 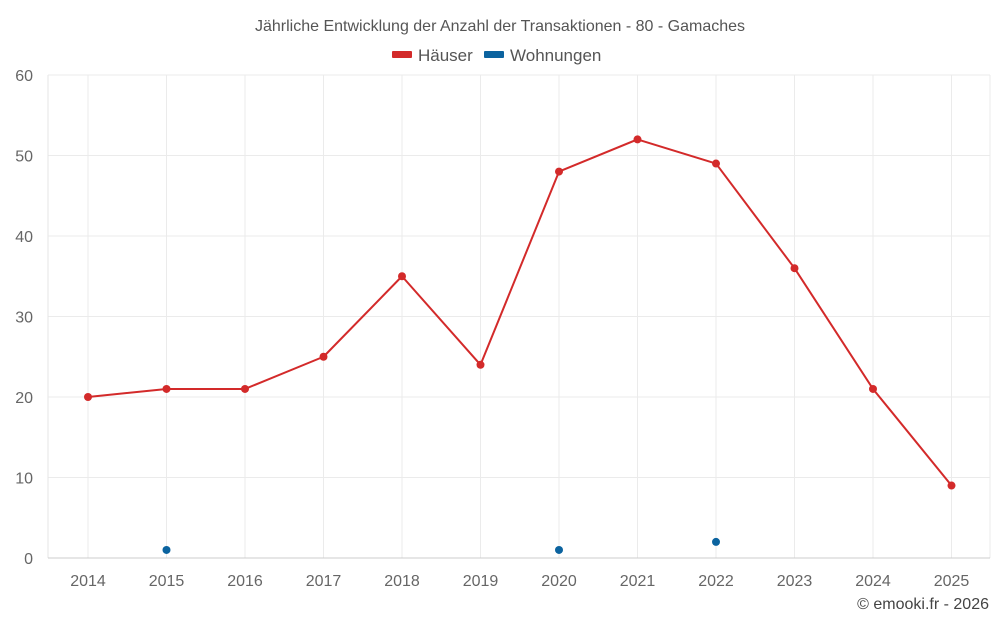 I want to click on y-tick-label: 60, so click(x=24, y=76).